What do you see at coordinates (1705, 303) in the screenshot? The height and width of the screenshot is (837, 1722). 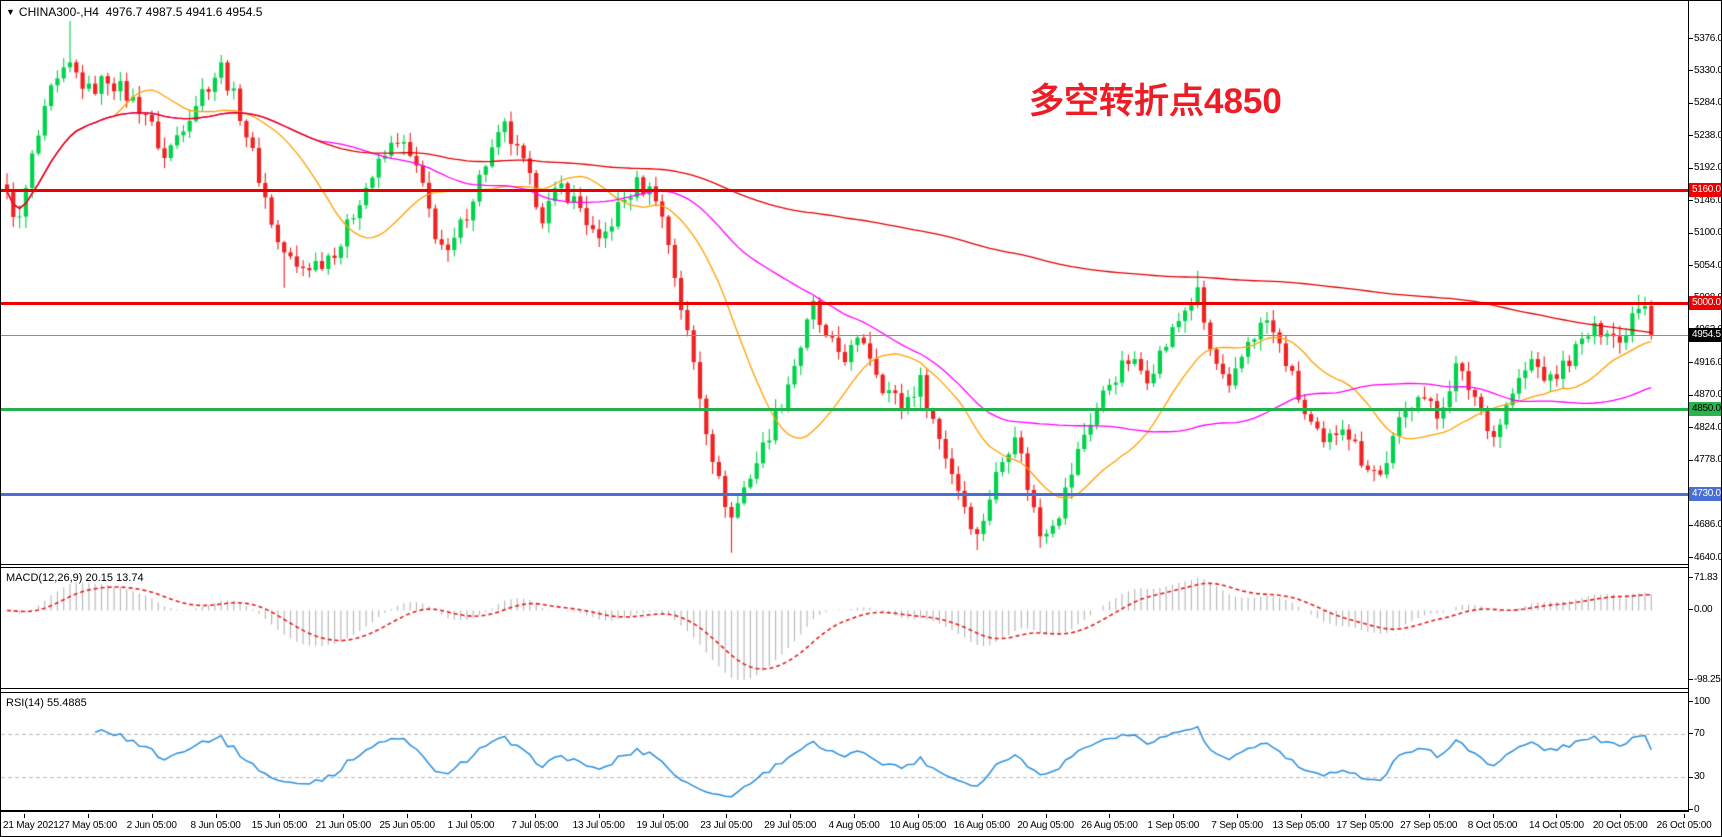 I see `hline-price-badge: 5000.0` at bounding box center [1705, 303].